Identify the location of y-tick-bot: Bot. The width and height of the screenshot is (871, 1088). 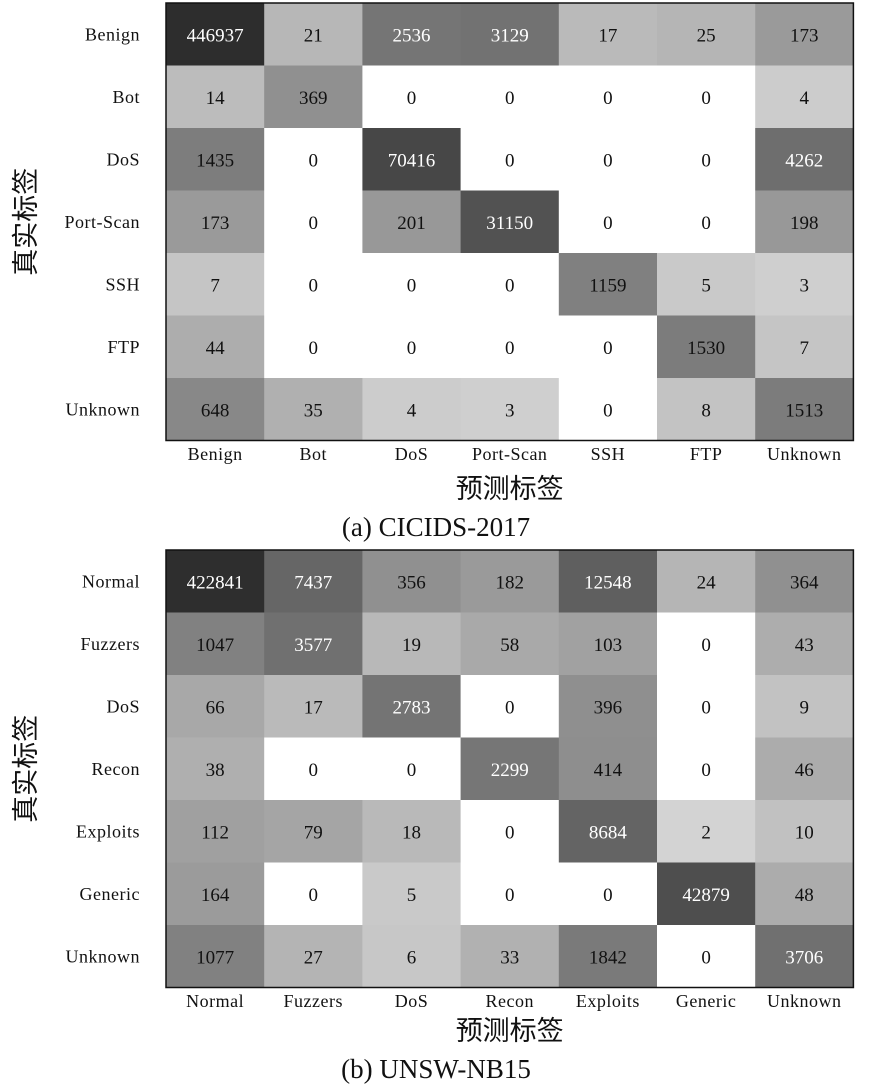
(126, 97).